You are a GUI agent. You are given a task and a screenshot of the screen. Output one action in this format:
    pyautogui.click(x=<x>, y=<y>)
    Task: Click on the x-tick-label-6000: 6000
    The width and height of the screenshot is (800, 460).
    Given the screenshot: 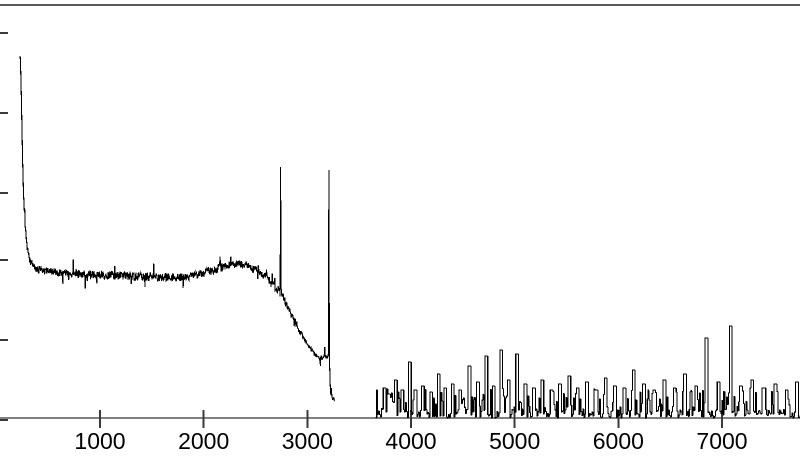 What is the action you would take?
    pyautogui.click(x=618, y=441)
    